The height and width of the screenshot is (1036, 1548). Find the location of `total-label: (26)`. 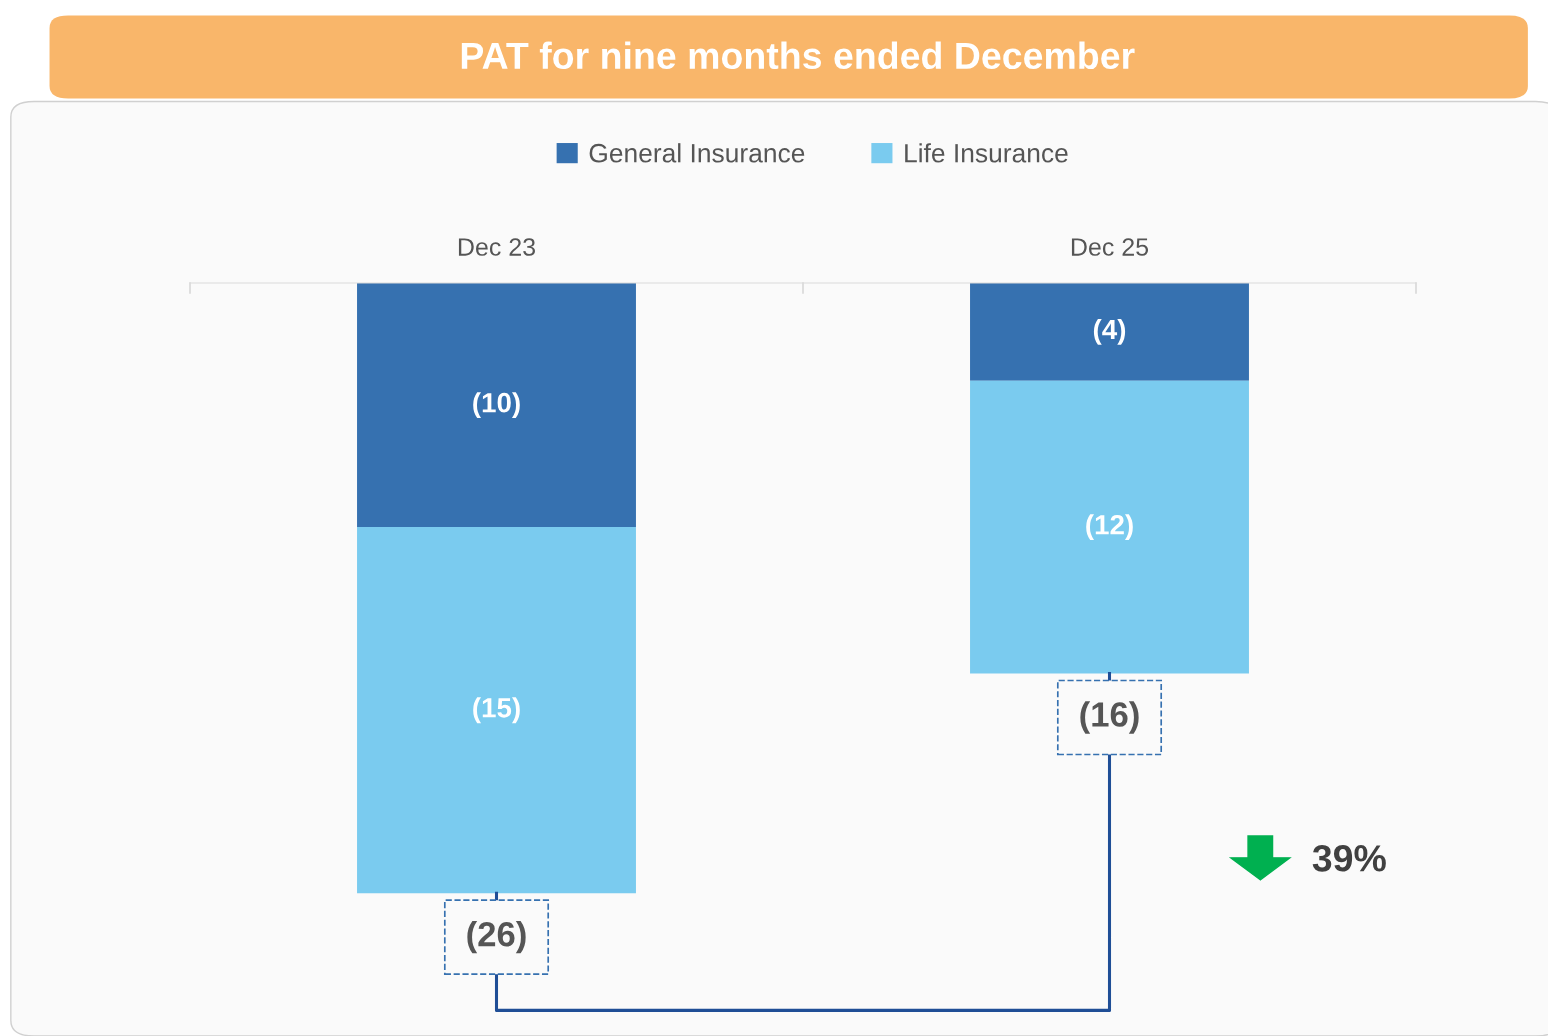

total-label: (26) is located at coordinates (496, 937).